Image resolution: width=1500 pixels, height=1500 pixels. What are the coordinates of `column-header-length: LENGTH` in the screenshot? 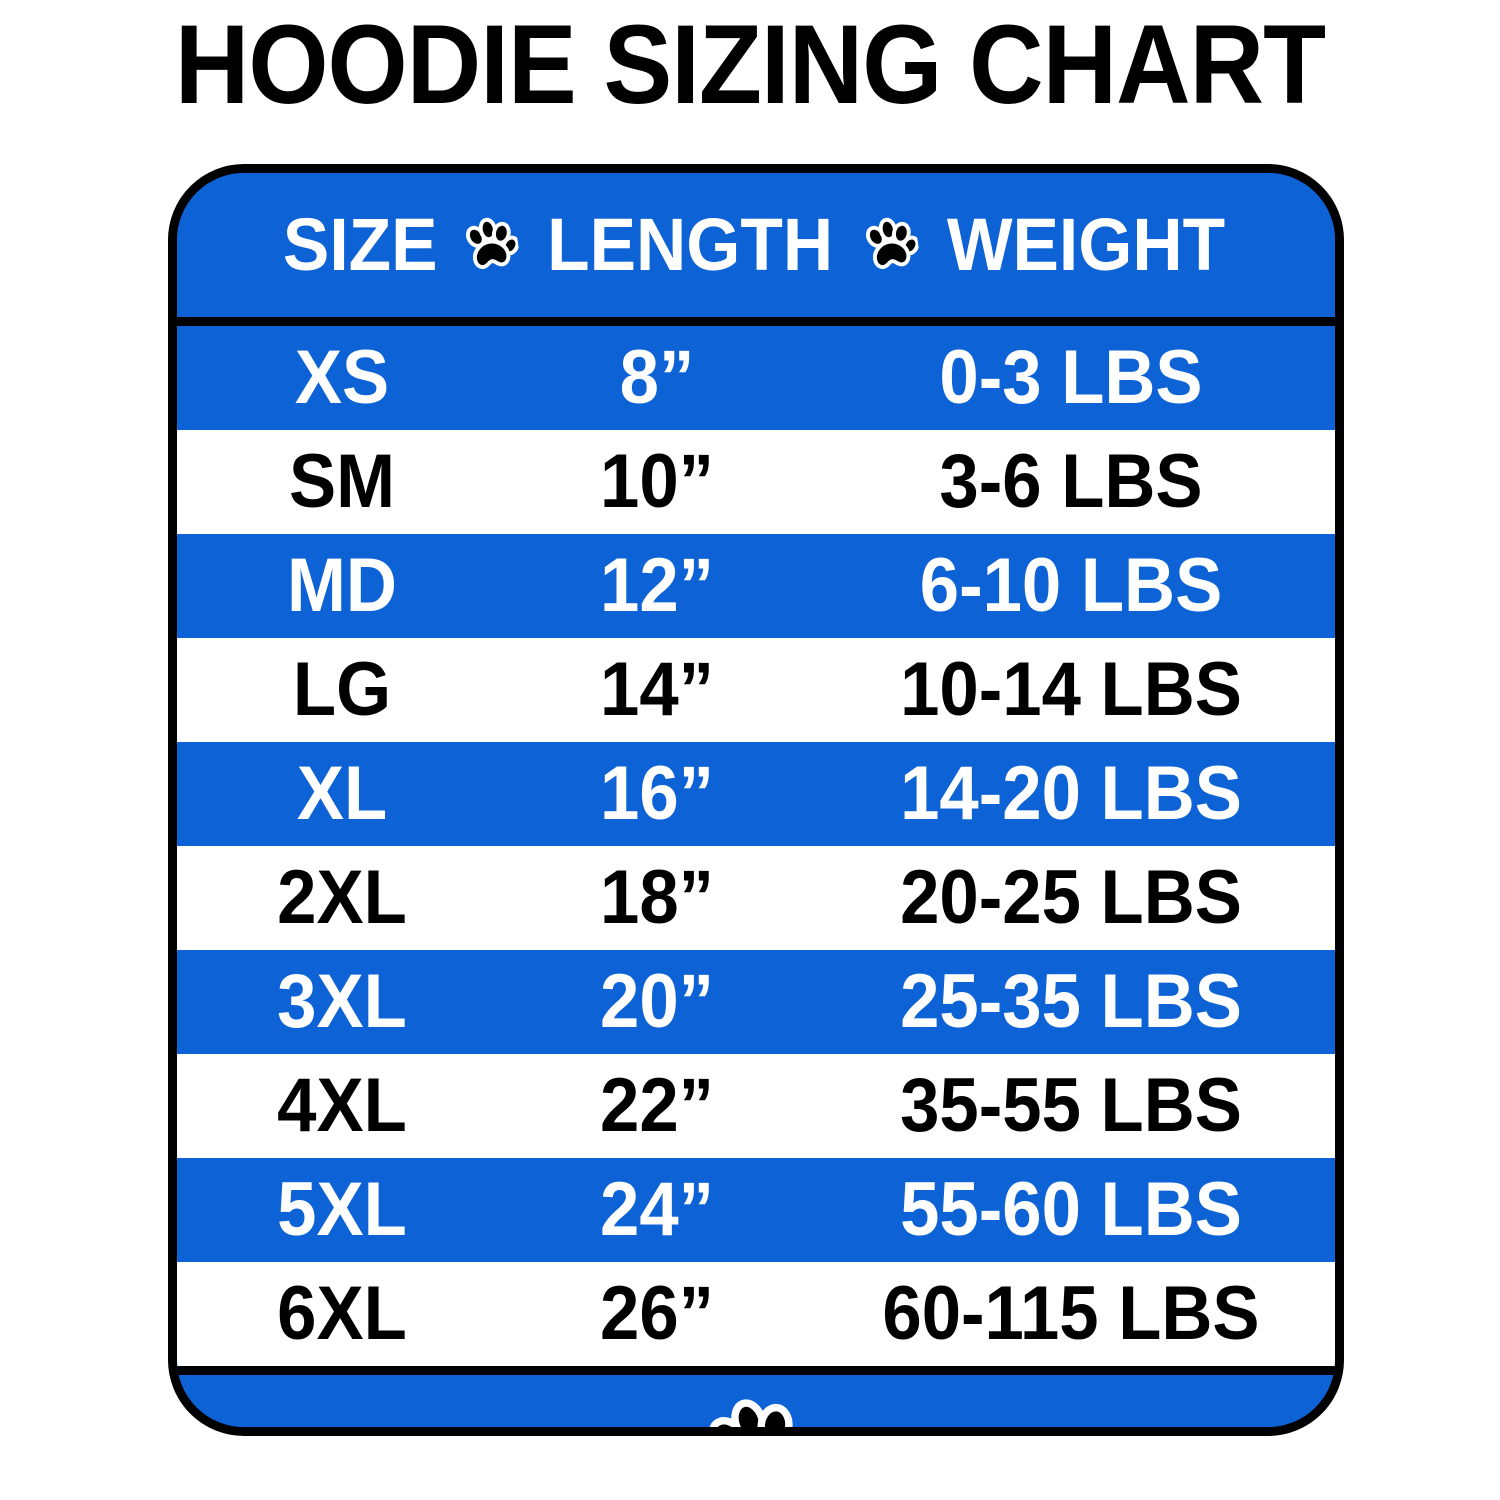 It's located at (690, 244).